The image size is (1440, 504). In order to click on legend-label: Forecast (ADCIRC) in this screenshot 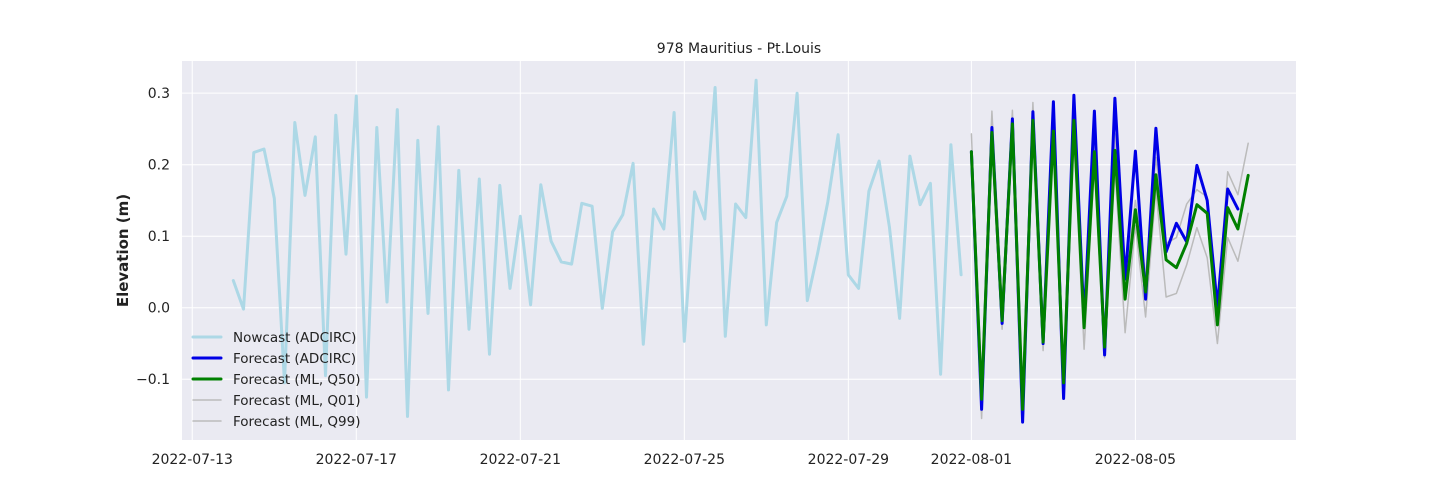, I will do `click(294, 359)`.